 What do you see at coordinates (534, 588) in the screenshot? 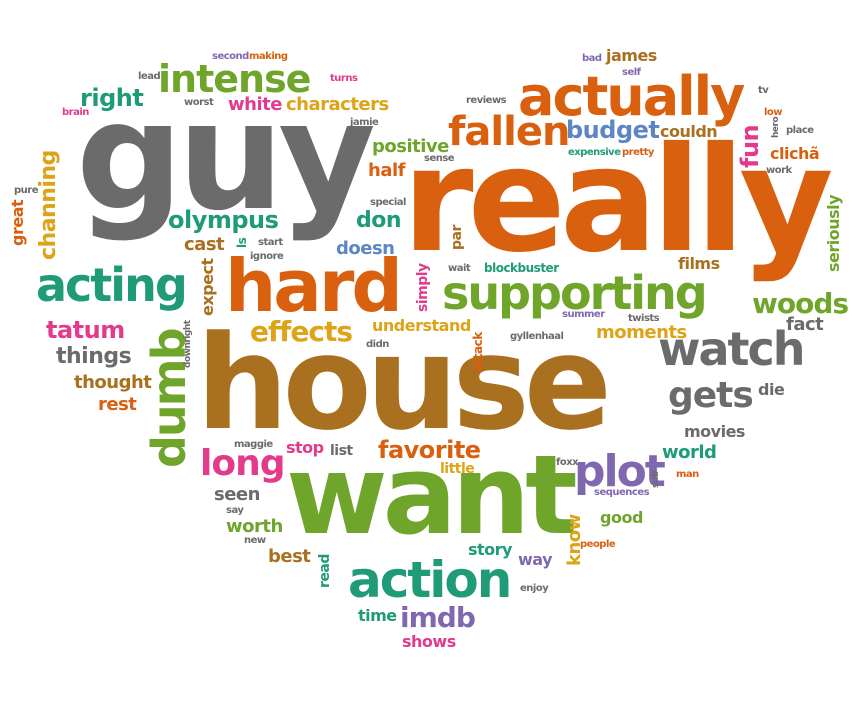
I see `word-enjoy: enjoy` at bounding box center [534, 588].